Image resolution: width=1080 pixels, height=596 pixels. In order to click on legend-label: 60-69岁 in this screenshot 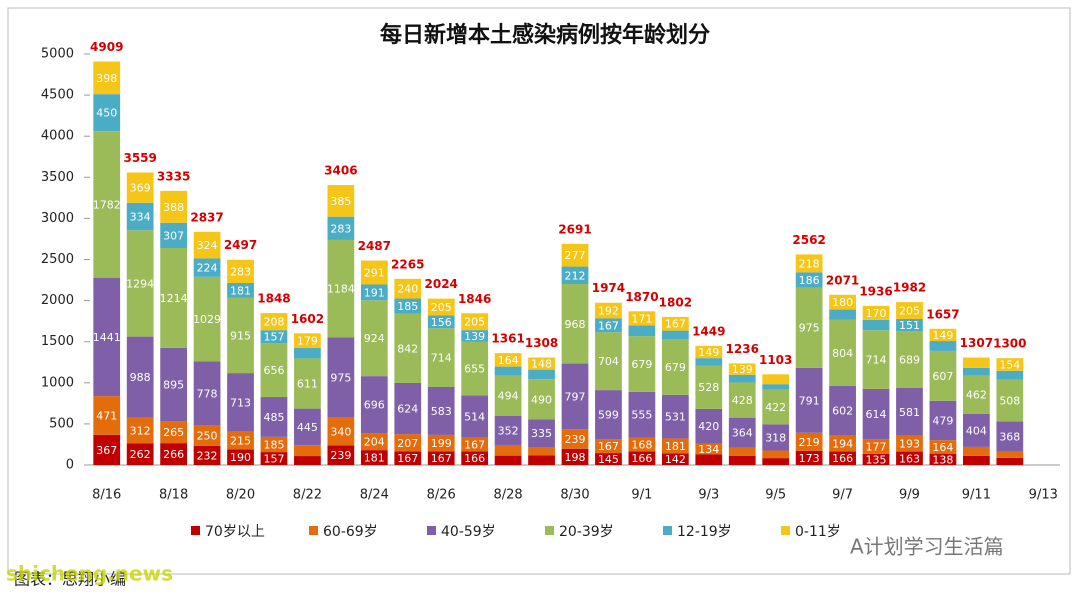, I will do `click(350, 532)`.